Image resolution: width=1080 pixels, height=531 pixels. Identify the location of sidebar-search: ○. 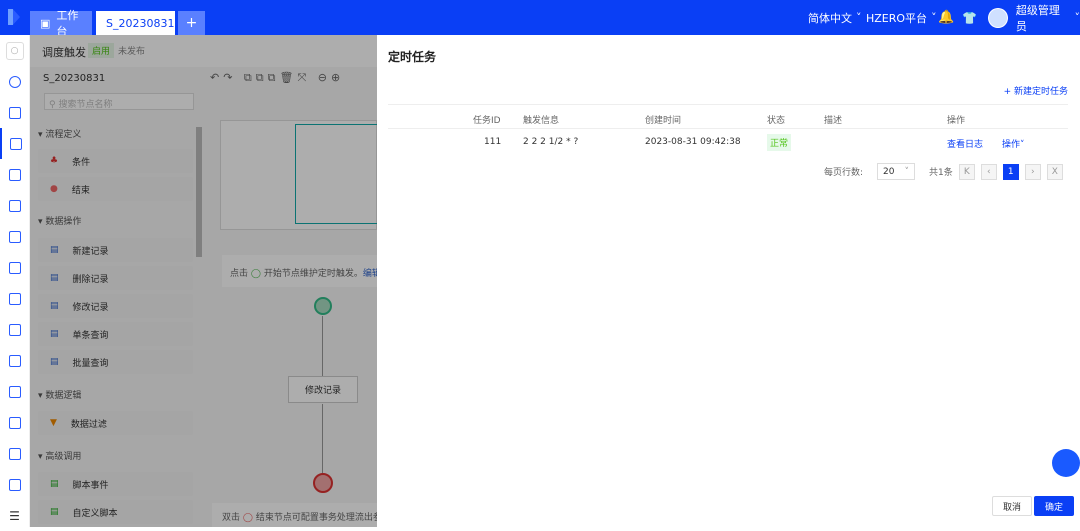
(14, 50).